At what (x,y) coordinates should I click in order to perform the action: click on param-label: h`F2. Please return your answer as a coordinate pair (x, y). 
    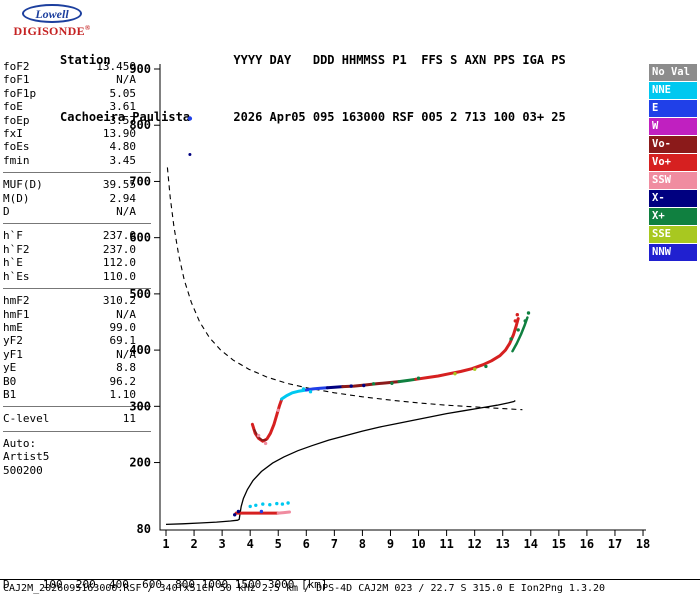
    Looking at the image, I should click on (16, 249).